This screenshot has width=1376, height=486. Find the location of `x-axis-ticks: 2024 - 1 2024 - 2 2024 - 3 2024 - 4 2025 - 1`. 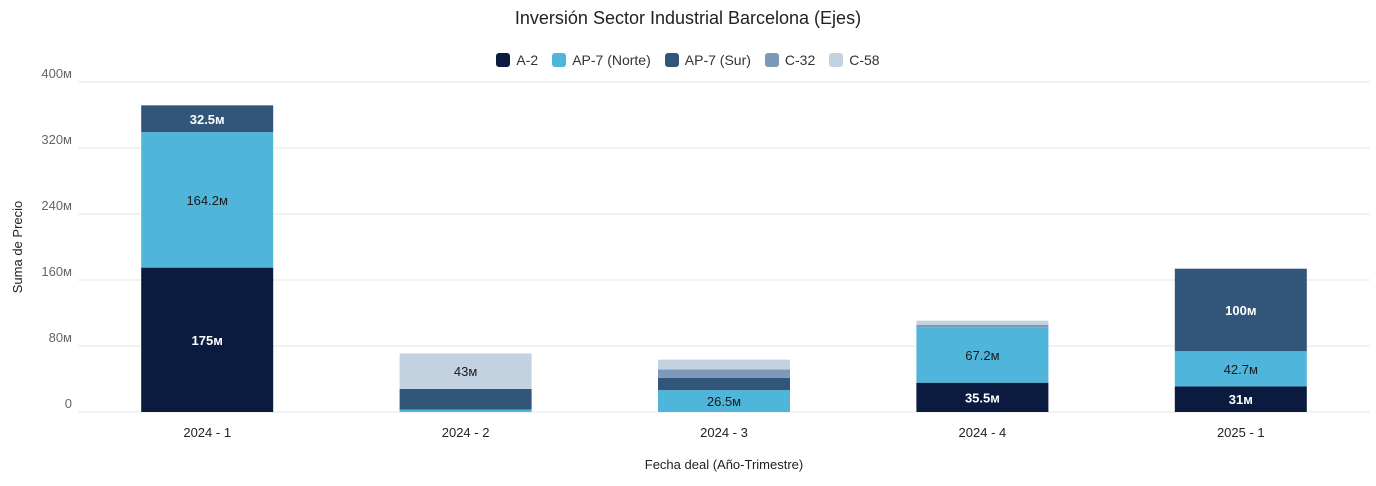

x-axis-ticks: 2024 - 1 2024 - 2 2024 - 3 2024 - 4 2025 - 1 is located at coordinates (723, 432).